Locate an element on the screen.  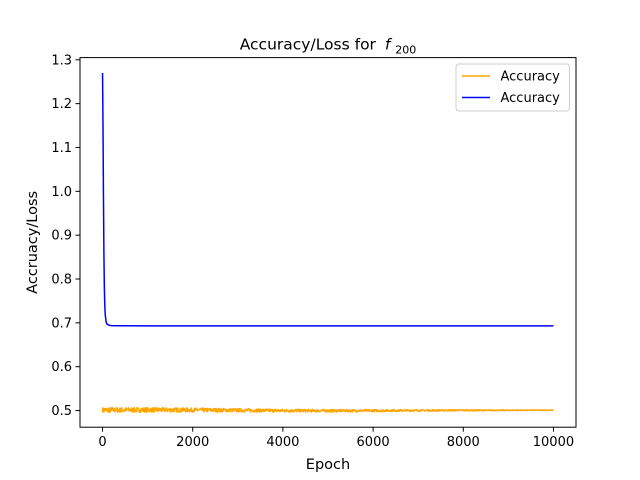
x-tick-label: 6000 is located at coordinates (373, 442).